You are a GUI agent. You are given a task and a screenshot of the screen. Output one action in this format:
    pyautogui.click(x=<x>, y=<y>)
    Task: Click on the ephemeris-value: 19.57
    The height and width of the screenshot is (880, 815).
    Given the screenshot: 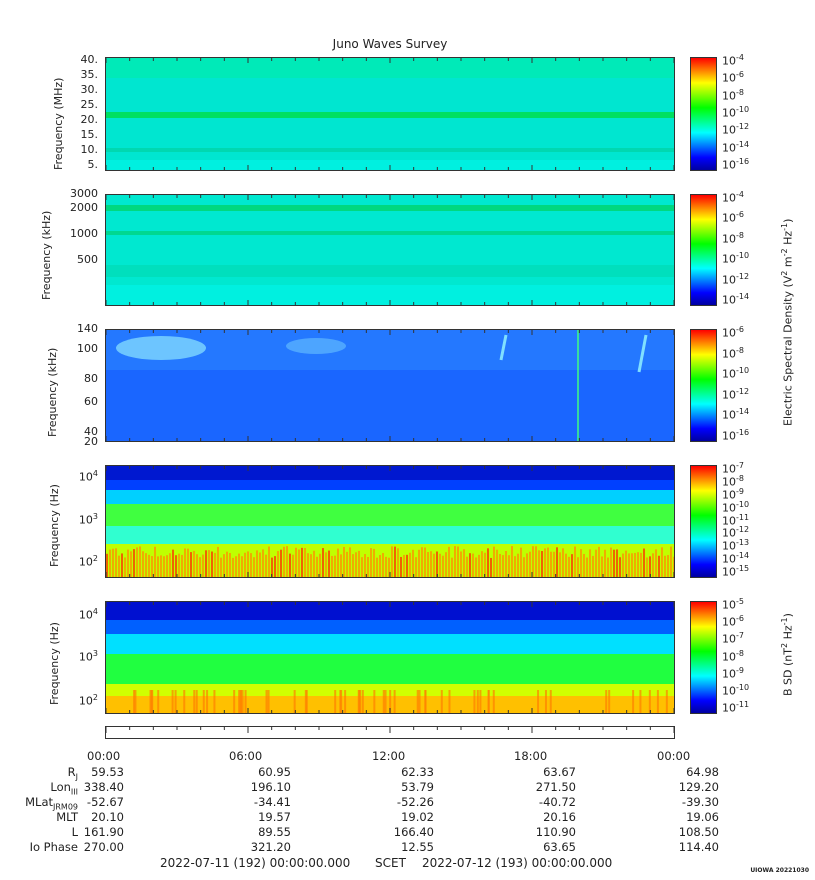 What is the action you would take?
    pyautogui.click(x=274, y=817)
    